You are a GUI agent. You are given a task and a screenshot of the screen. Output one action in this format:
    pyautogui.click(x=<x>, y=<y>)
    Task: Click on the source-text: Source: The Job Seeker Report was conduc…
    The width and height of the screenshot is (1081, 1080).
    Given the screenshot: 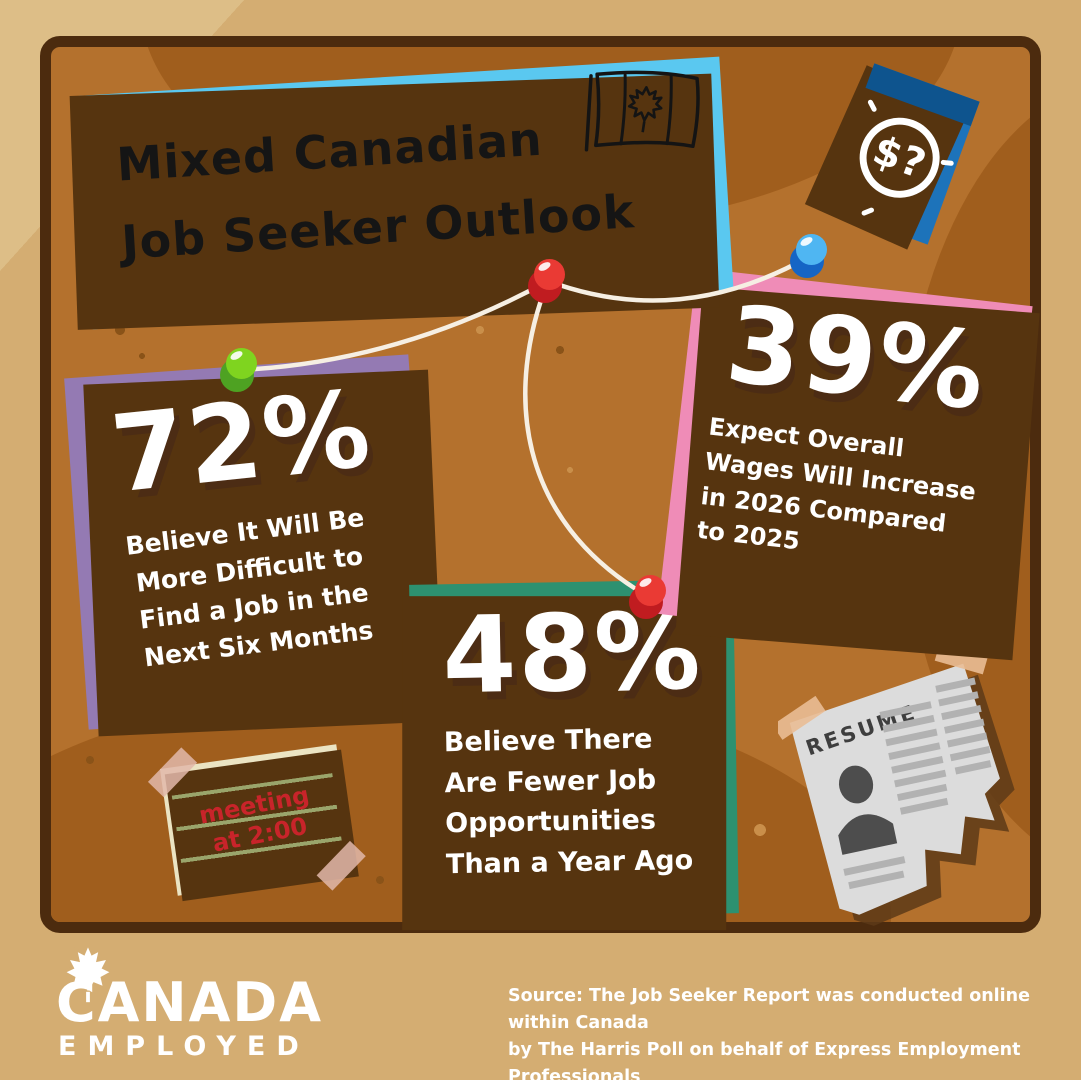 What is the action you would take?
    pyautogui.click(x=769, y=1033)
    